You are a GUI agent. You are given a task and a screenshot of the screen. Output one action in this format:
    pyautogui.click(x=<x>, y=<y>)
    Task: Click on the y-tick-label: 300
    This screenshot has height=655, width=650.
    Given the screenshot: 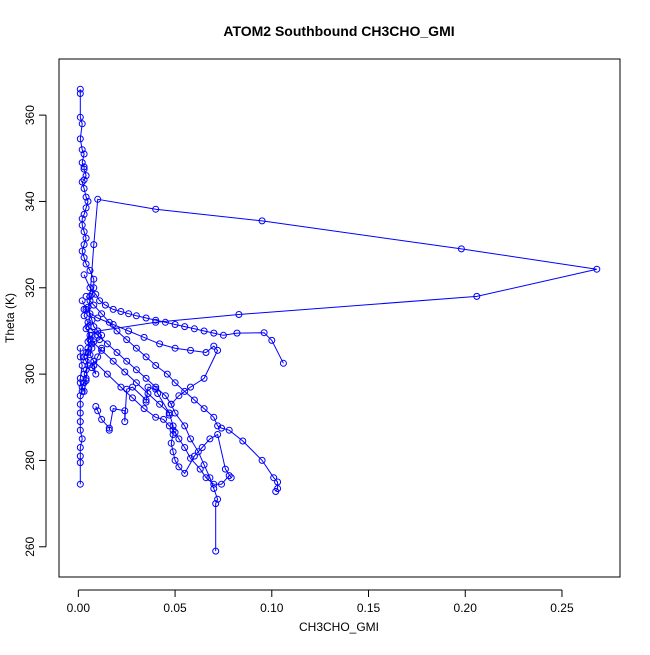 What is the action you would take?
    pyautogui.click(x=30, y=374)
    